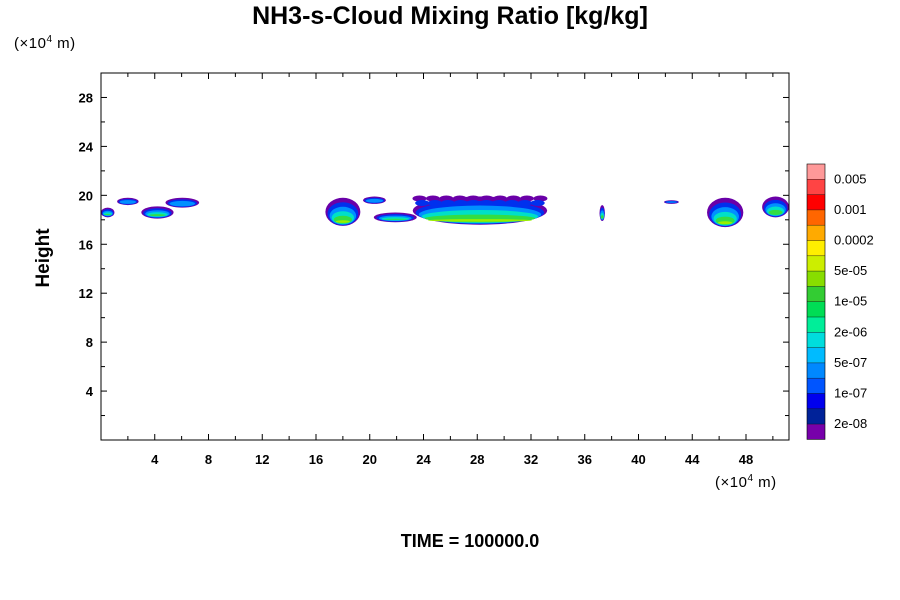 This screenshot has width=900, height=600. Describe the element at coordinates (850, 393) in the screenshot. I see `colorbar-label: 1e-07` at that location.